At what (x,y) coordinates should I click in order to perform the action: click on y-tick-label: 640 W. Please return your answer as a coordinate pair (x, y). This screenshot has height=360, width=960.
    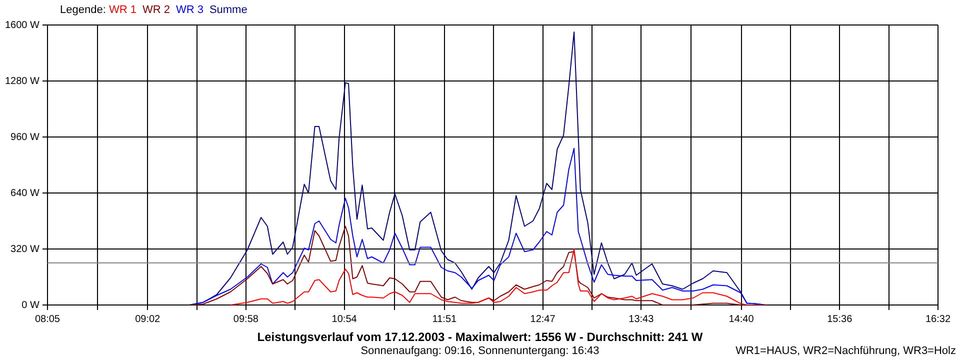
    Looking at the image, I should click on (25, 193).